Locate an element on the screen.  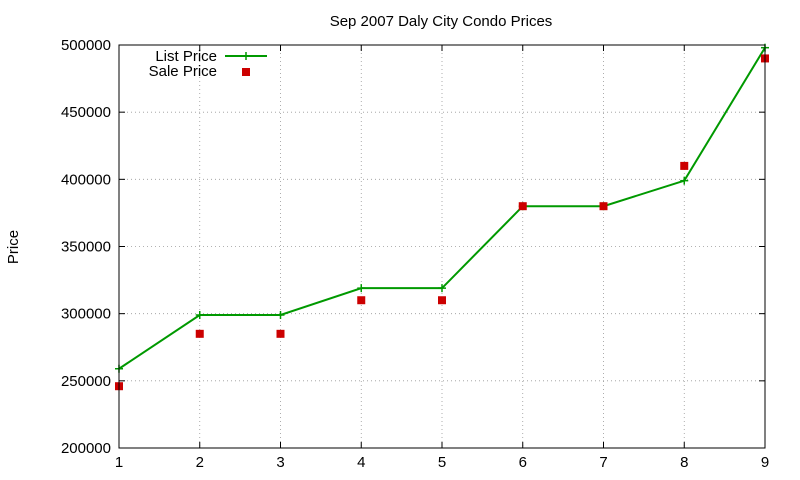
x-tick-label: 4 is located at coordinates (361, 462).